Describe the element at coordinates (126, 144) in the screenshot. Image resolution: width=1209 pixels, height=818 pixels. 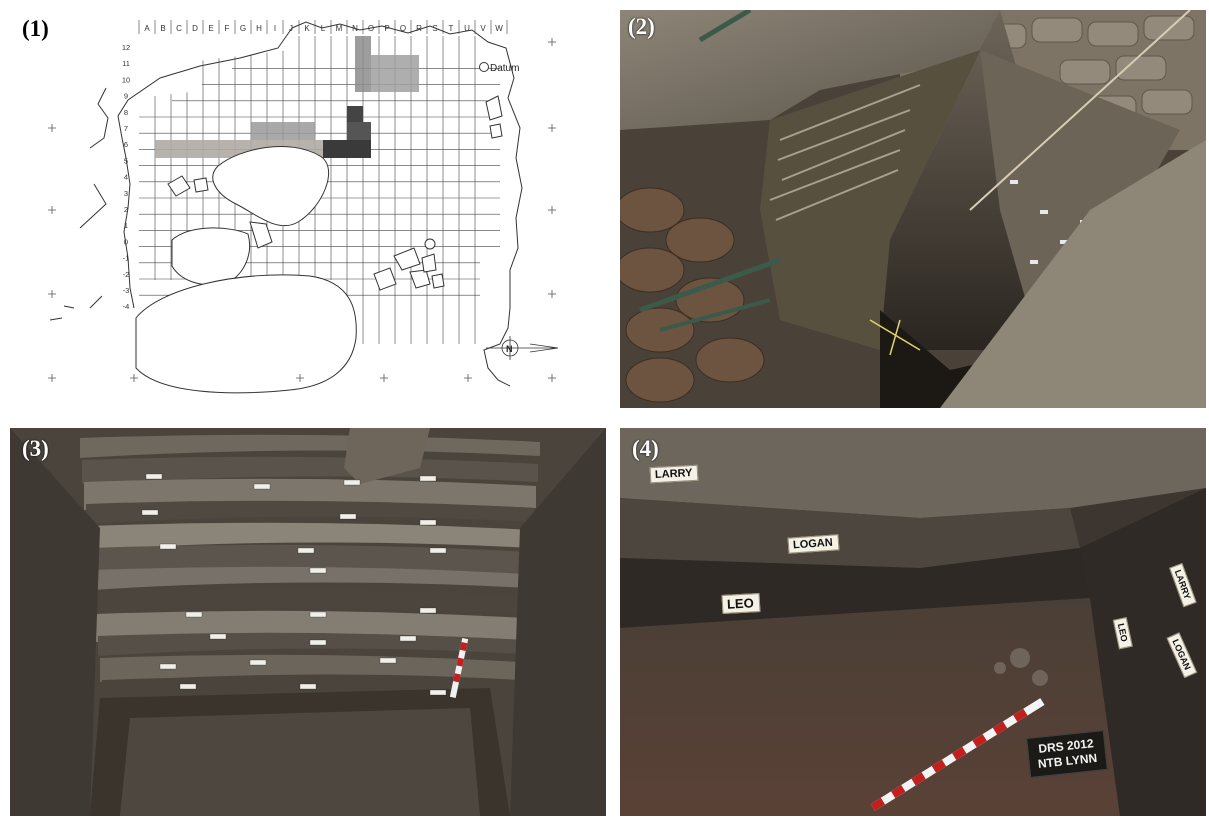
I see `row-number: 6` at that location.